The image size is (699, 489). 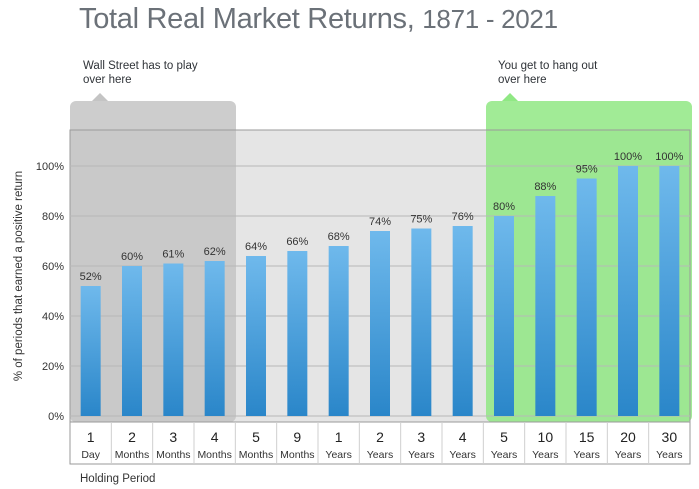 I want to click on x-tick-number: 10, so click(x=546, y=437).